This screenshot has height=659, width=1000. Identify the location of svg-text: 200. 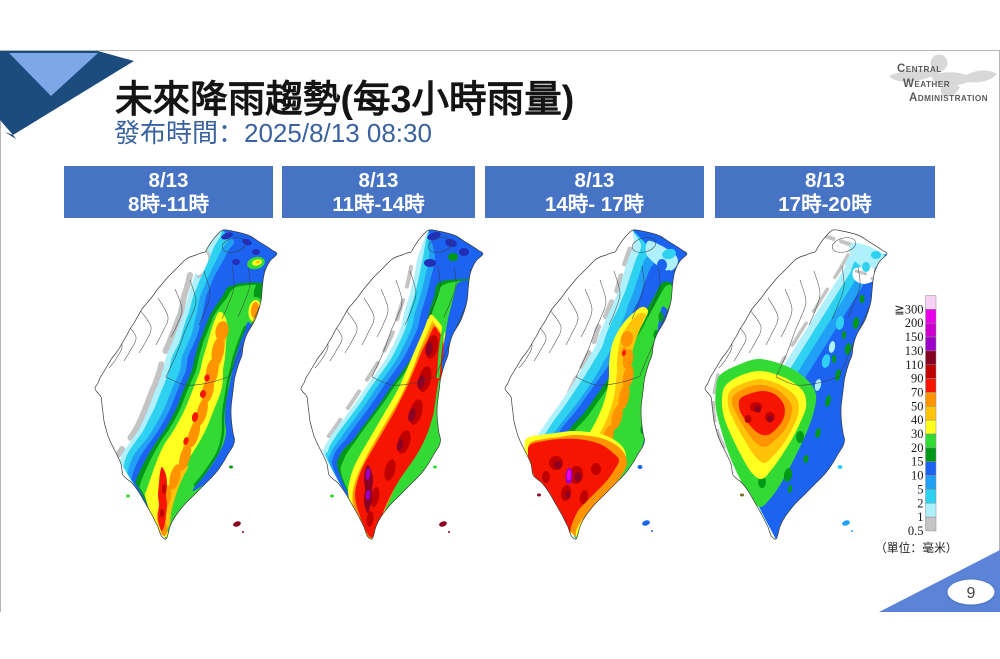
(914, 323).